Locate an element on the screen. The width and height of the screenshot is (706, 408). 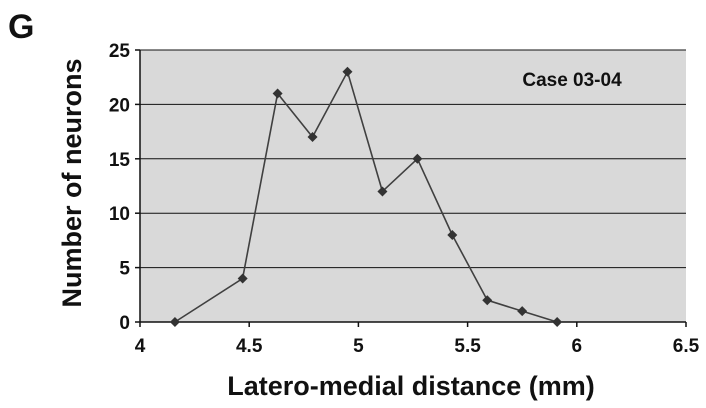
x-axis-title: Latero-medial distance (mm) is located at coordinates (411, 386).